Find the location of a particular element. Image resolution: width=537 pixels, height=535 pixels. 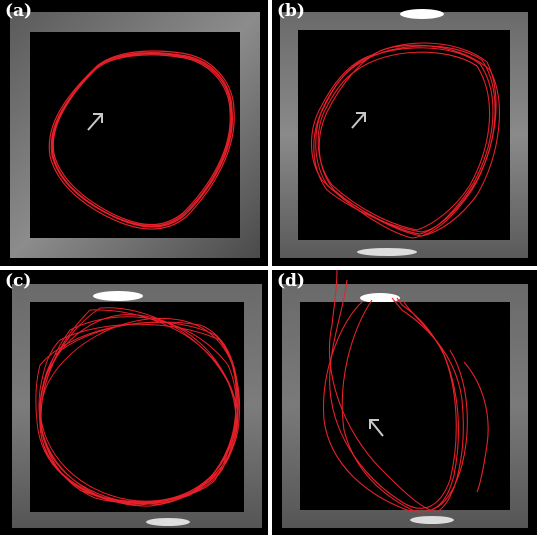

panel-label: (b) is located at coordinates (291, 11).